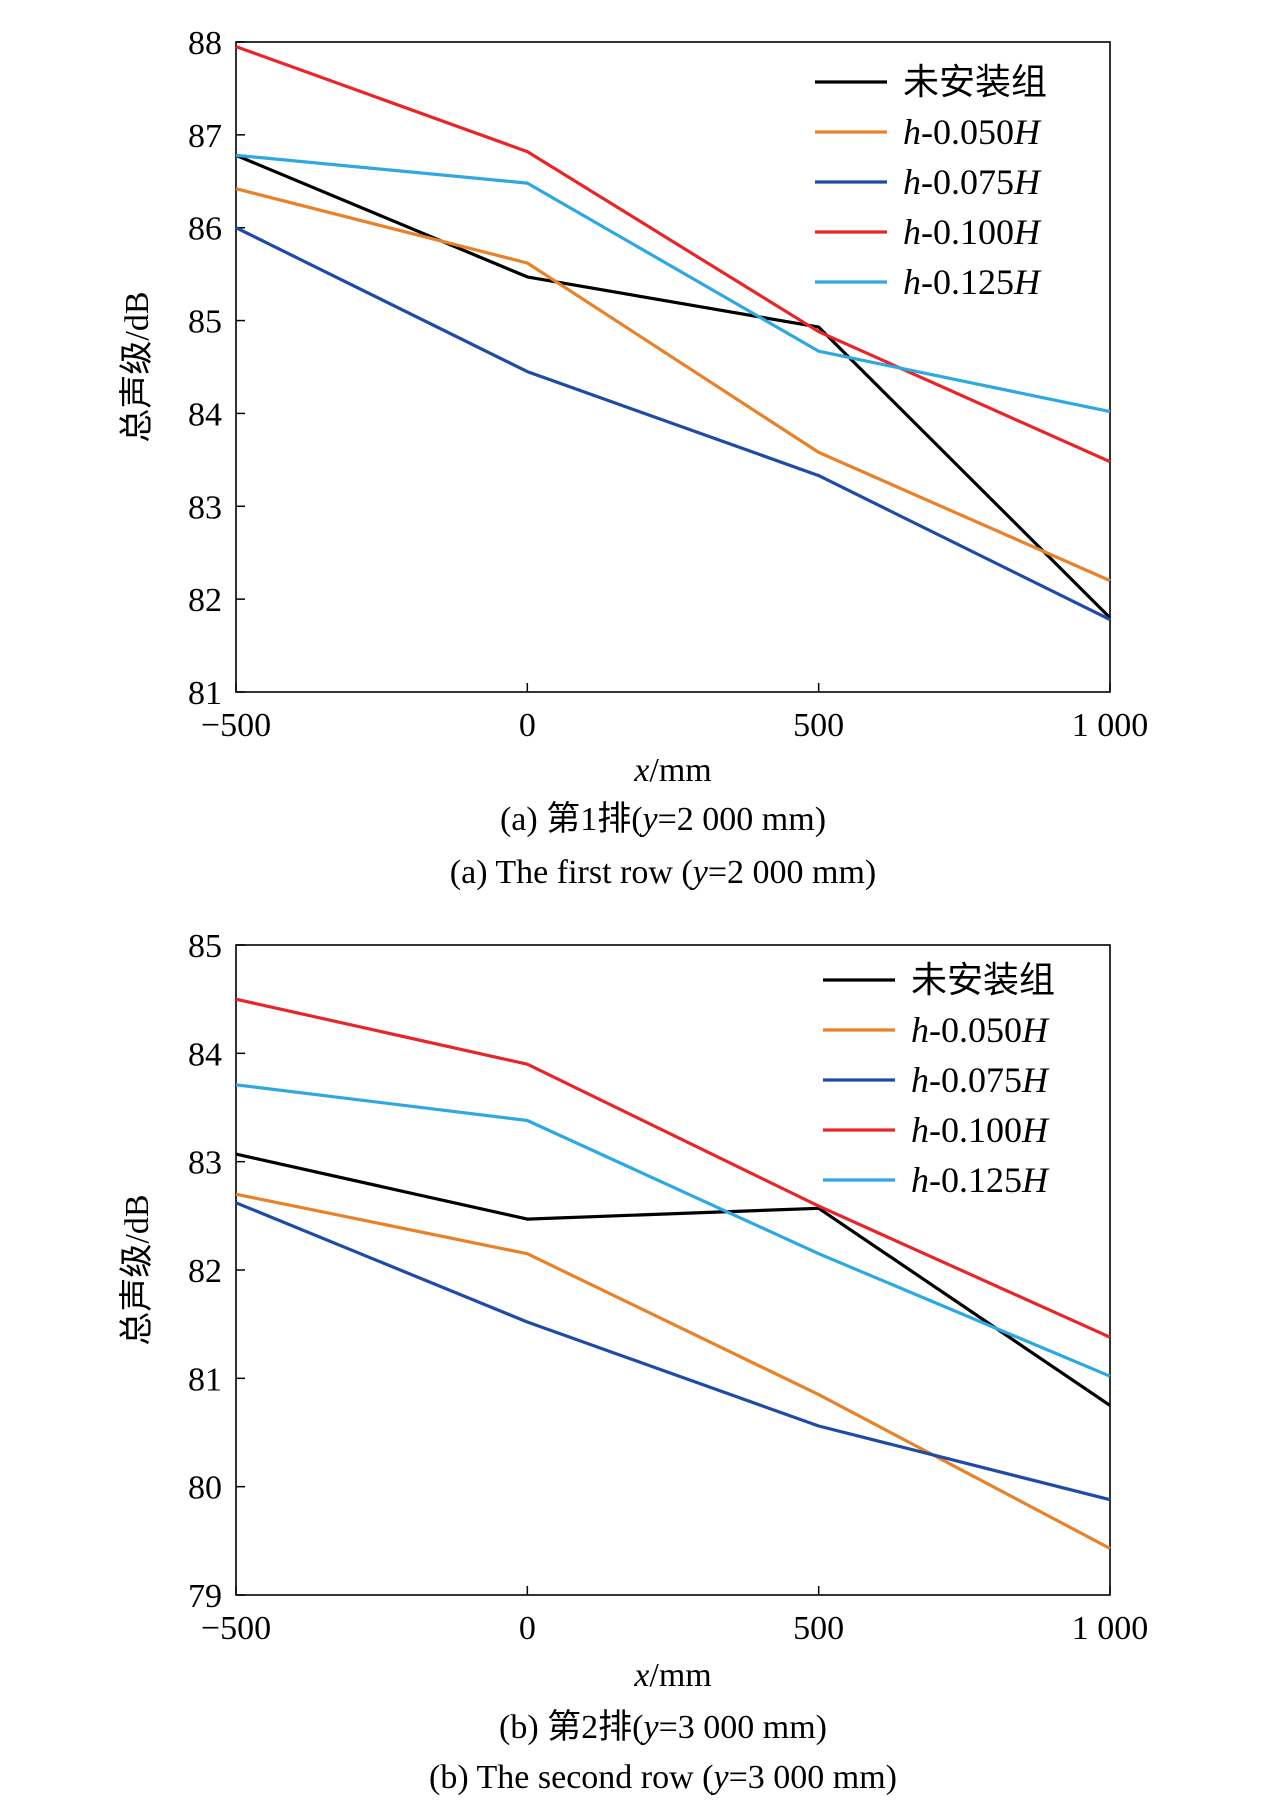  I want to click on y-tick-label: 87, so click(205, 136).